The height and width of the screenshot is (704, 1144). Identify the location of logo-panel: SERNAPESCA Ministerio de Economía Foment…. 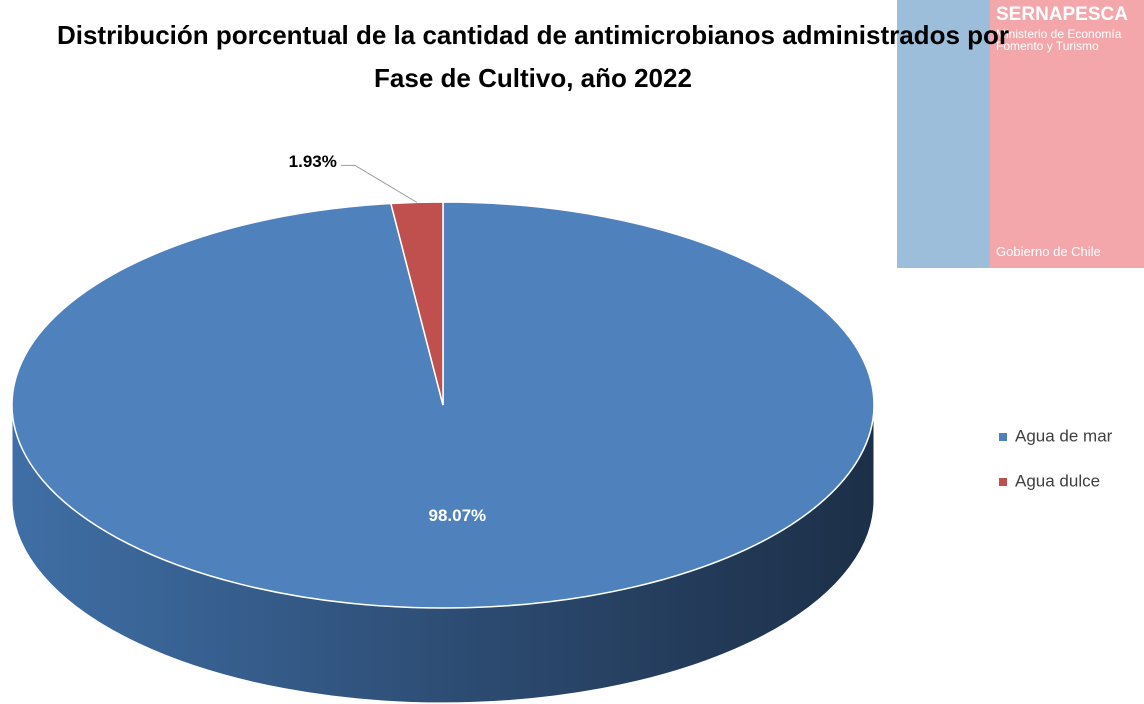
(1067, 134).